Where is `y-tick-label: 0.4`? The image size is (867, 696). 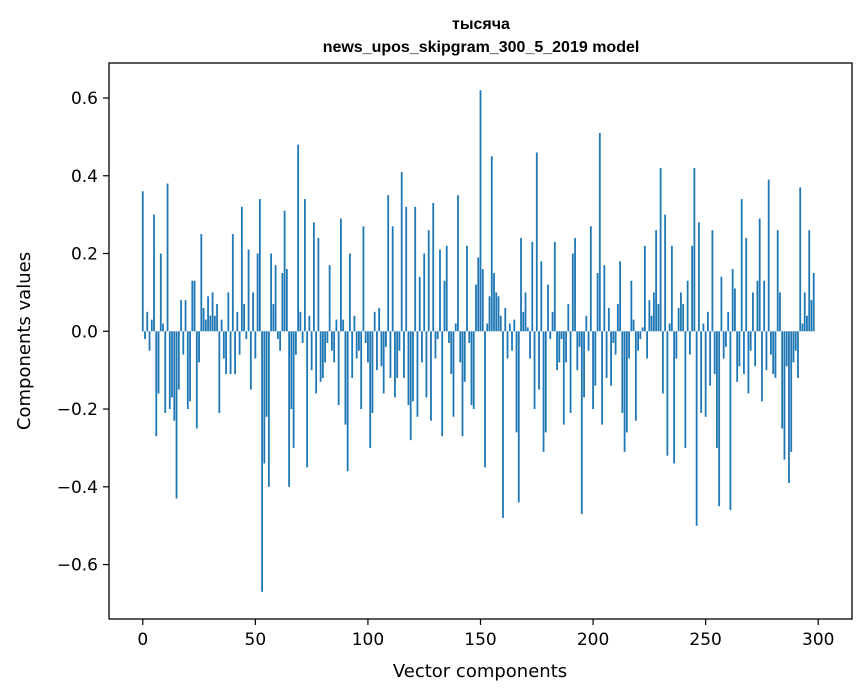 y-tick-label: 0.4 is located at coordinates (84, 177).